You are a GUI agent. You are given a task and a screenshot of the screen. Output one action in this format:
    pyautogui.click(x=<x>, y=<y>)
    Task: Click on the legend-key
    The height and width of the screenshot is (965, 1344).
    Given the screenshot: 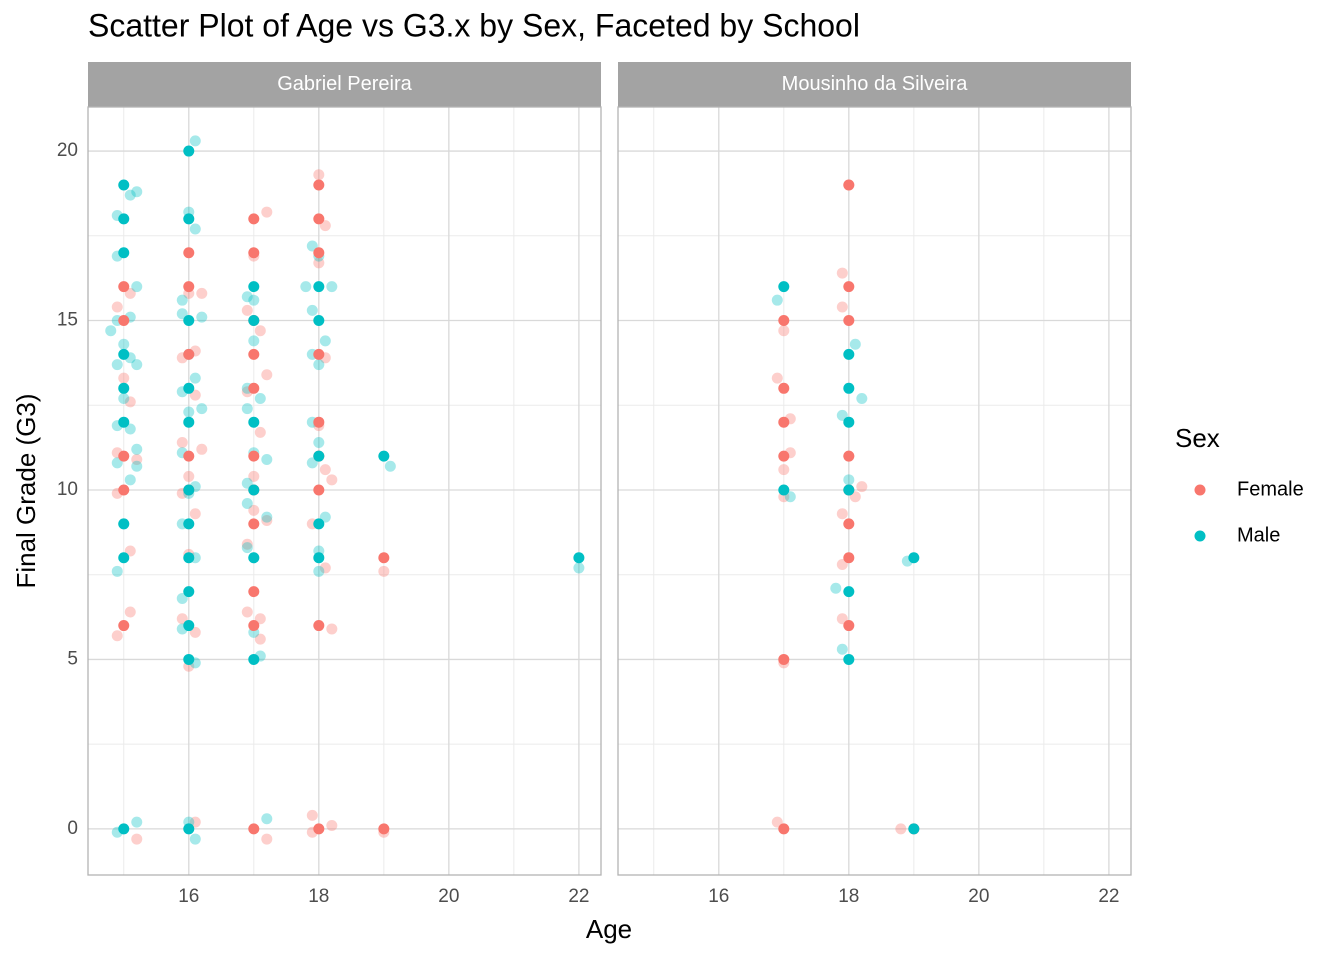 What is the action you would take?
    pyautogui.click(x=1200, y=536)
    